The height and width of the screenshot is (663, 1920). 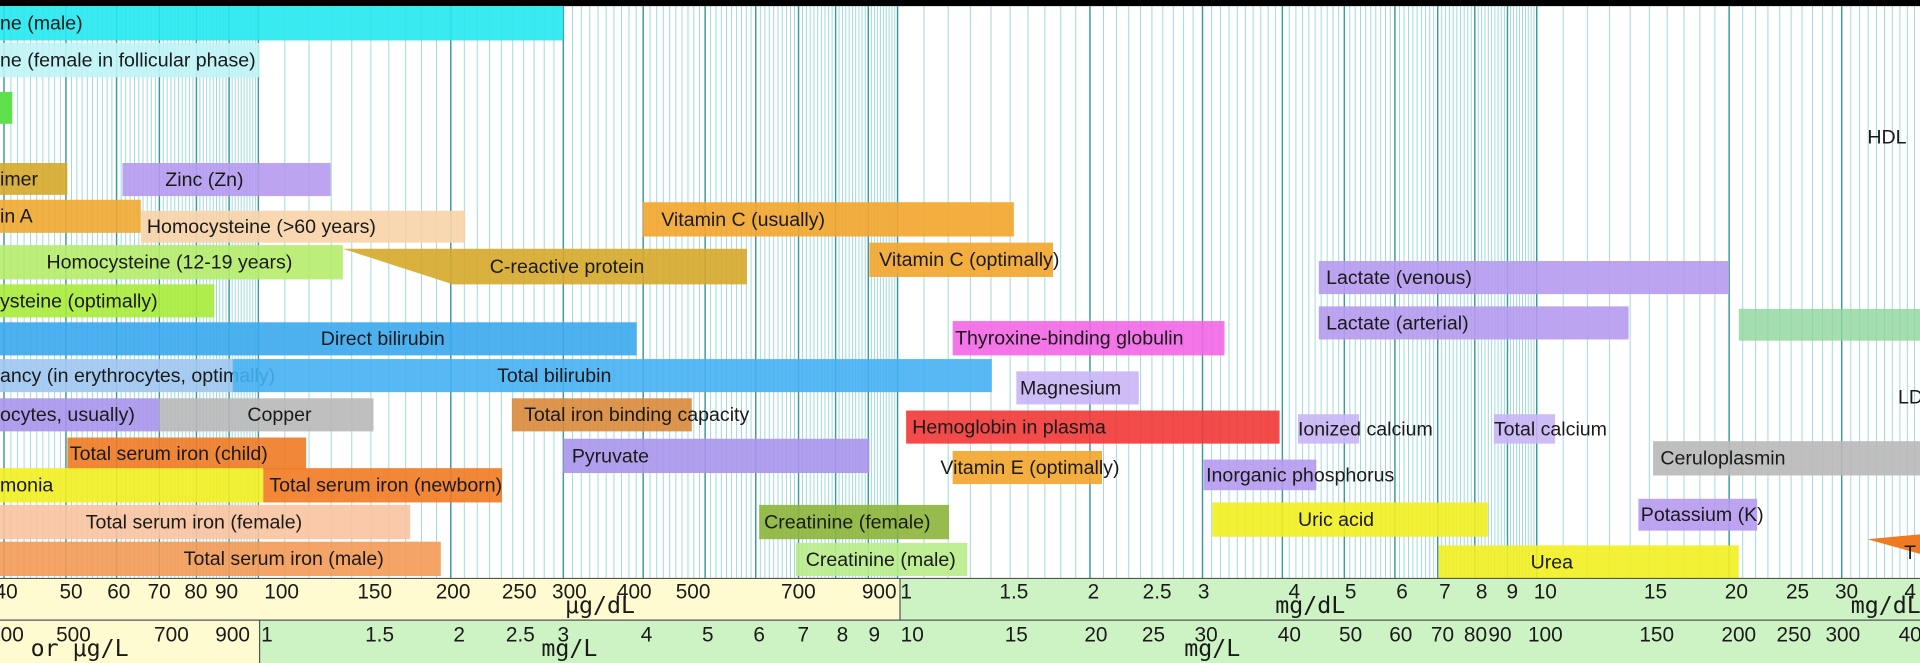 I want to click on bar-label: Zinc (Zn), so click(x=204, y=180).